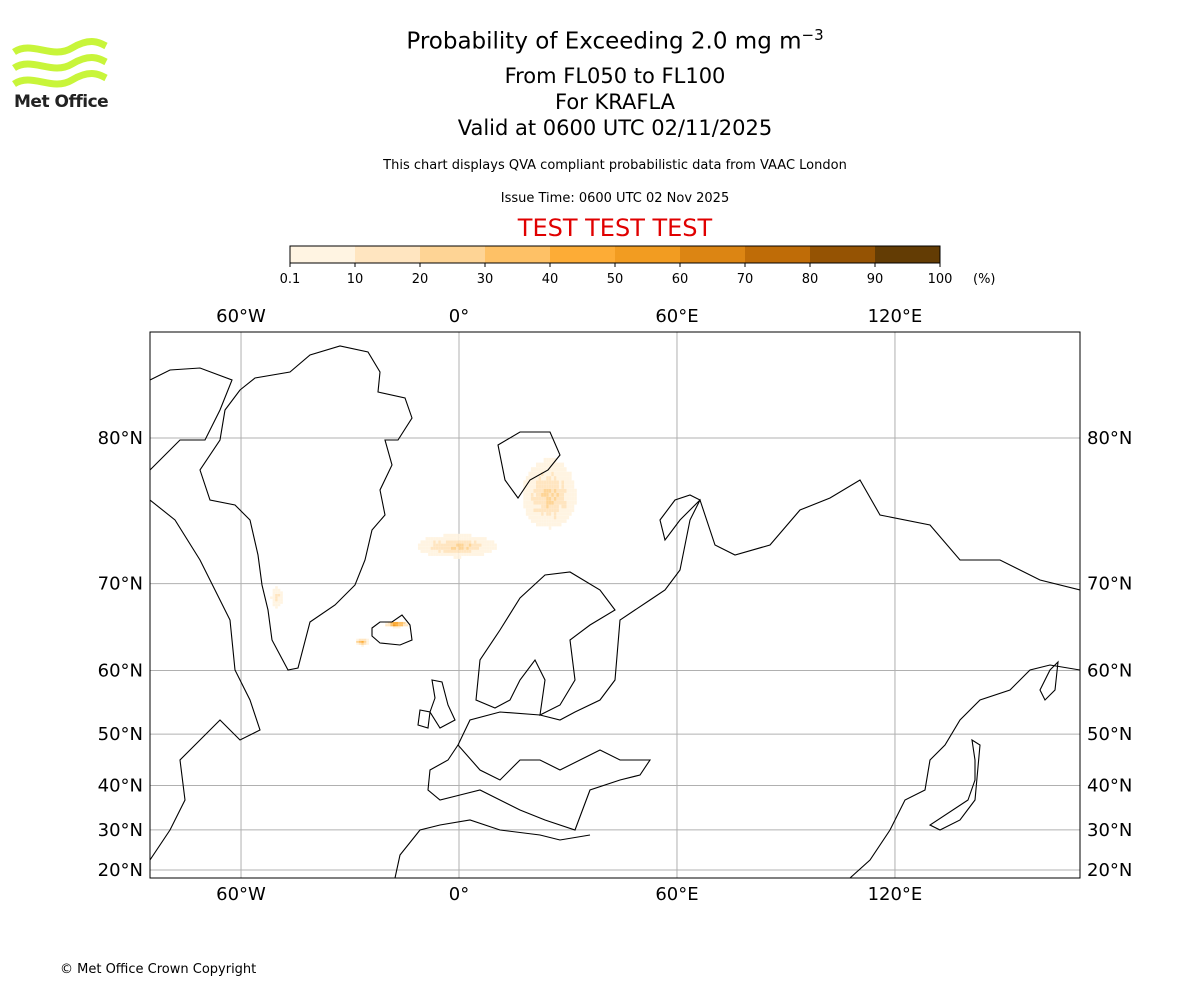 Image resolution: width=1200 pixels, height=1000 pixels. What do you see at coordinates (485, 279) in the screenshot?
I see `colorbar-tick-label: 30` at bounding box center [485, 279].